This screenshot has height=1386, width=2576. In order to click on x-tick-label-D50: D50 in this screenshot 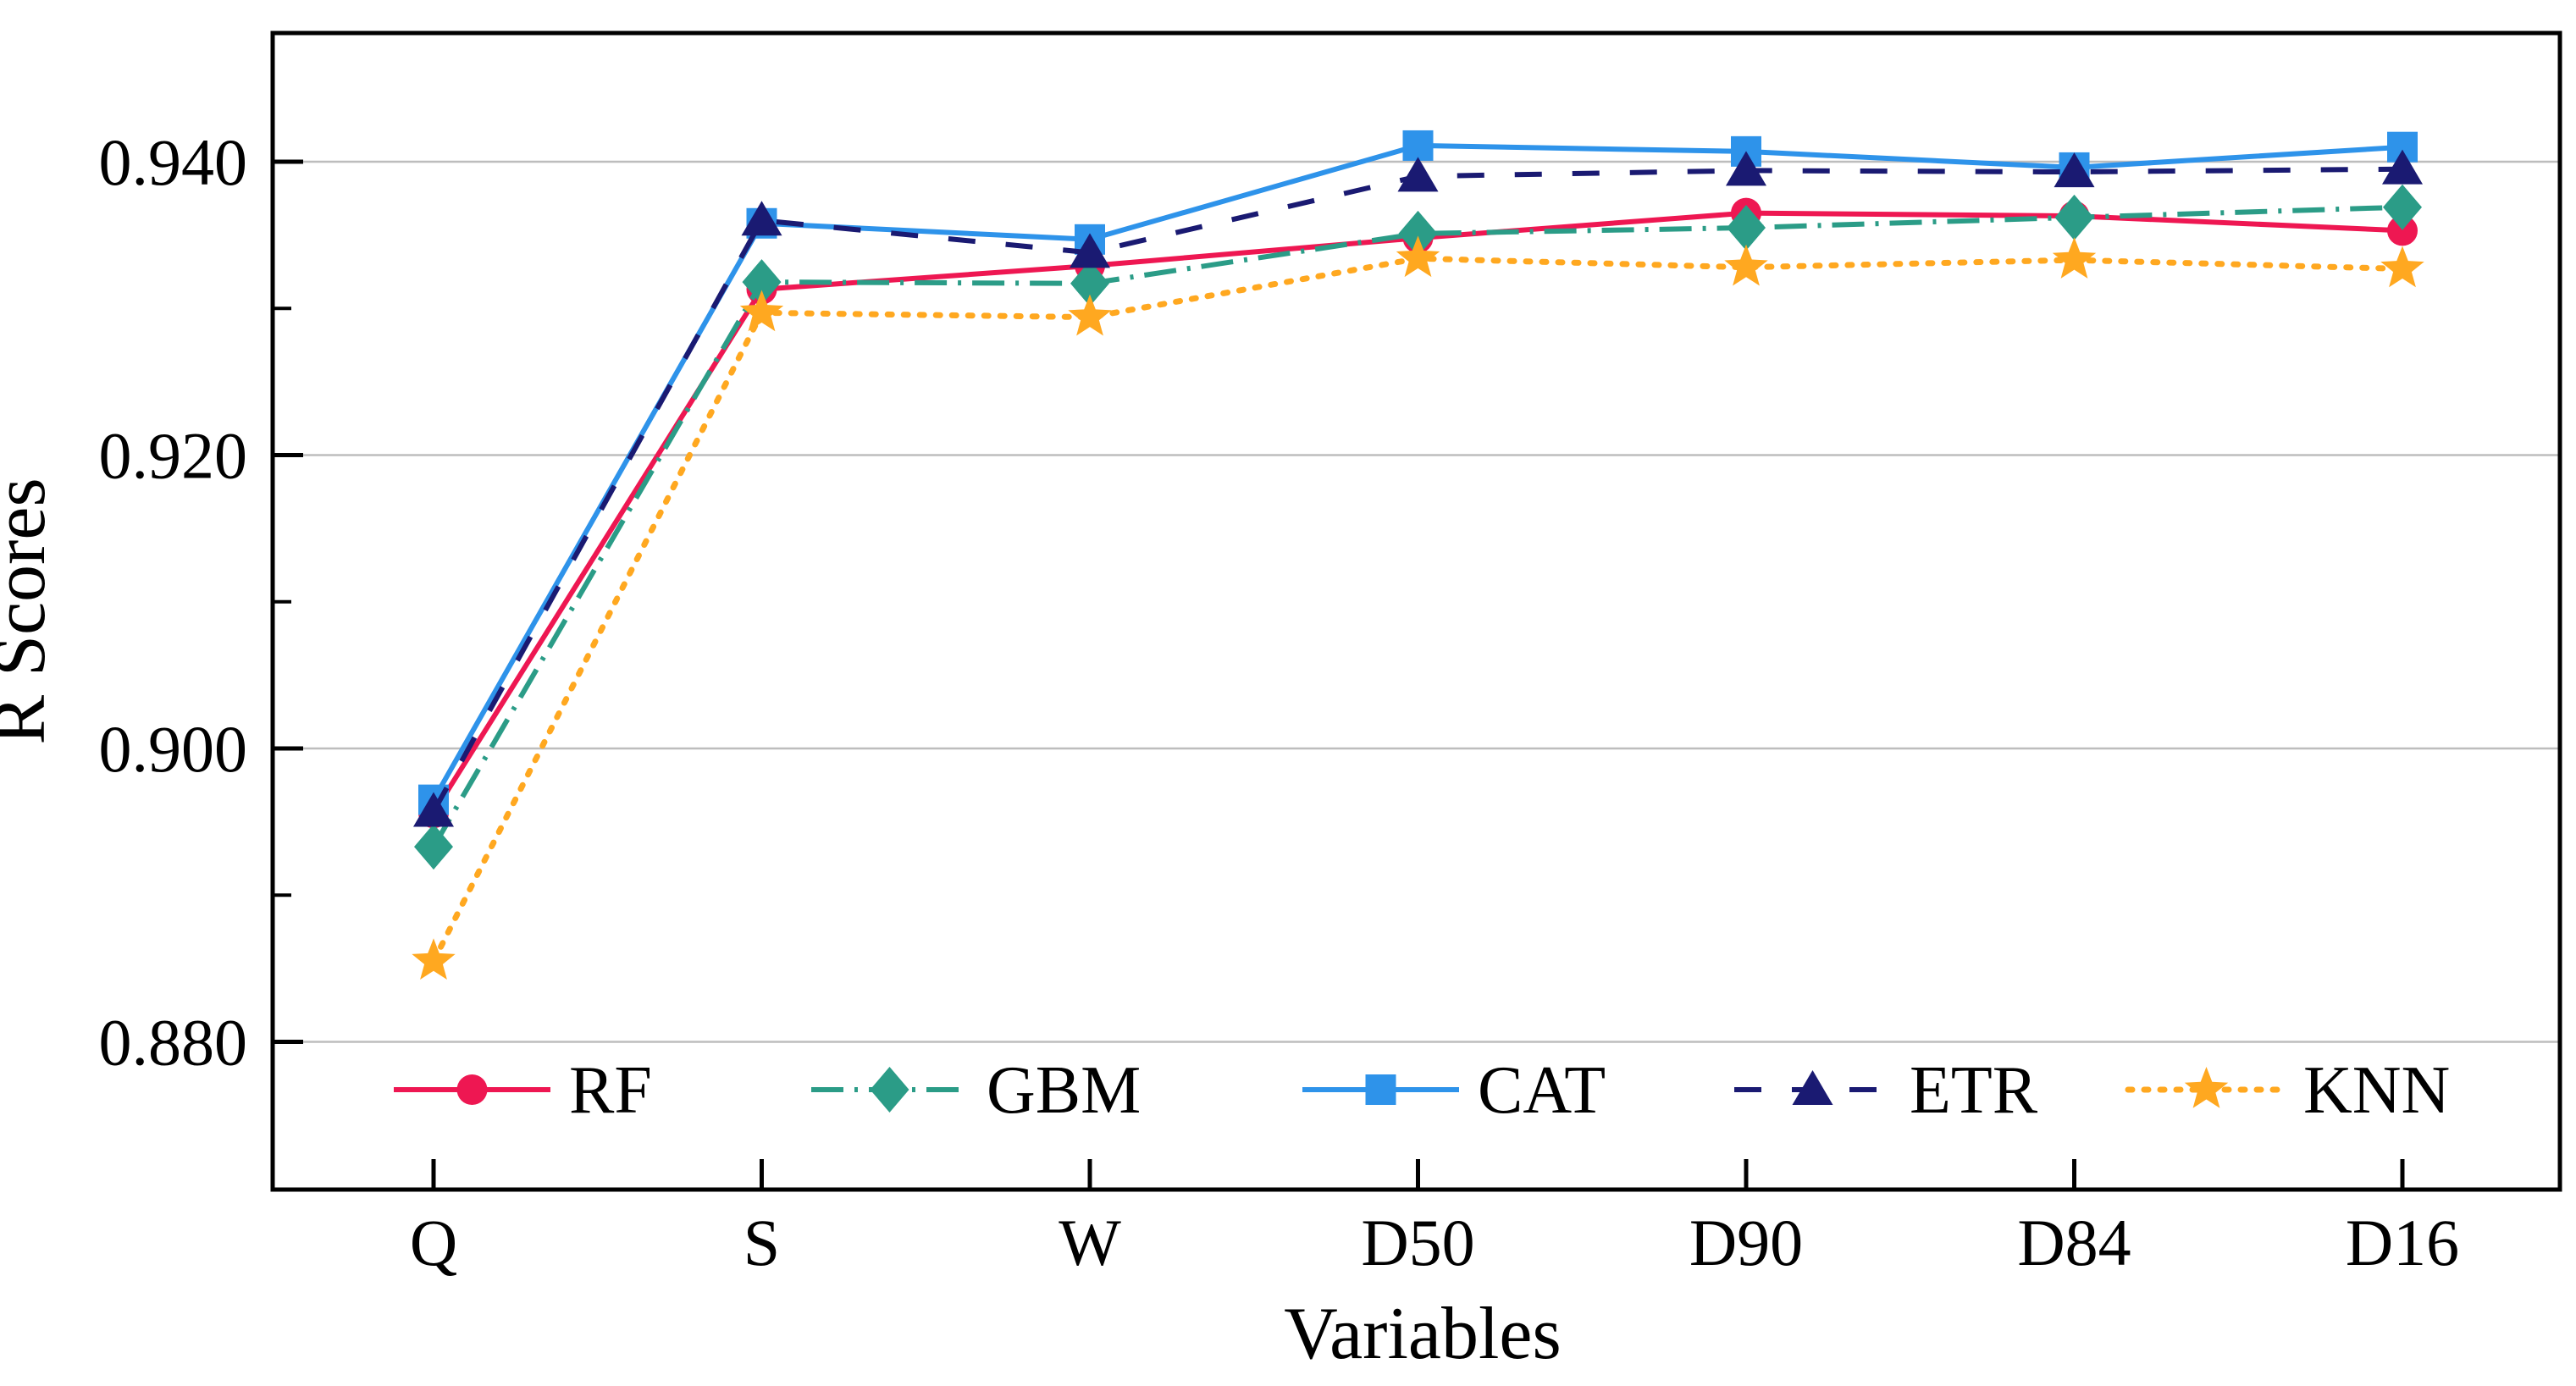, I will do `click(1417, 1242)`.